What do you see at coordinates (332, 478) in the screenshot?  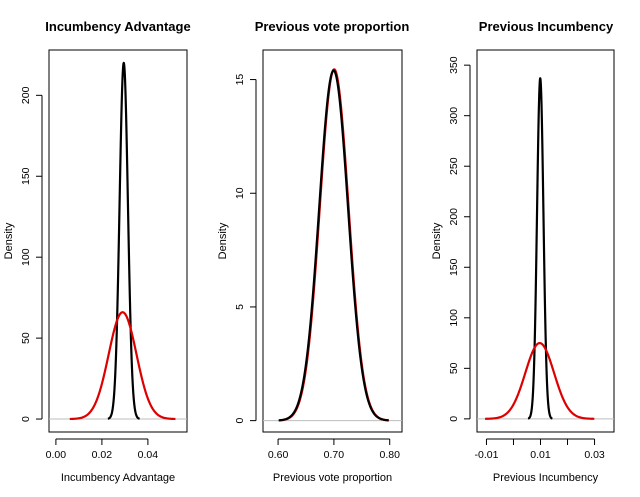 I see `x-axis-label: Previous vote proportion` at bounding box center [332, 478].